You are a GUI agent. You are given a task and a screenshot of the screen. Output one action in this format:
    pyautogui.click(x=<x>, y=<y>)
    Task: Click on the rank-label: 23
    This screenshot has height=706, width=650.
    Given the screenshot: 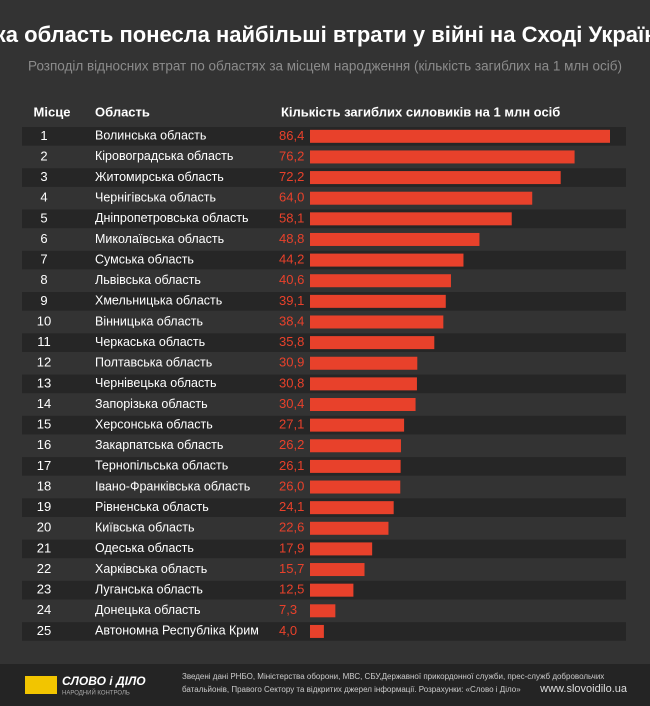 What is the action you would take?
    pyautogui.click(x=44, y=589)
    